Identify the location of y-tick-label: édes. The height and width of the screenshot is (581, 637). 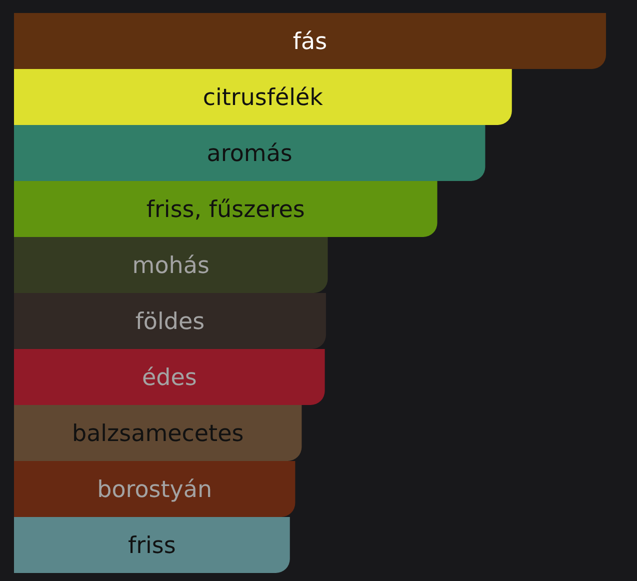
(169, 378).